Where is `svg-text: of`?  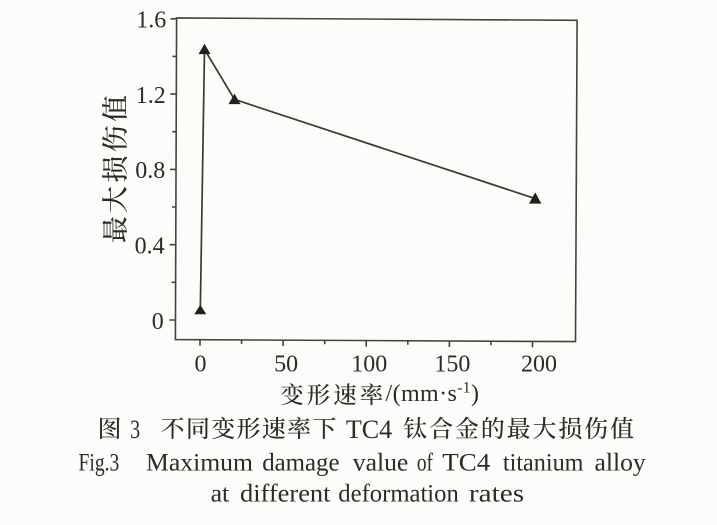
svg-text: of is located at coordinates (425, 462).